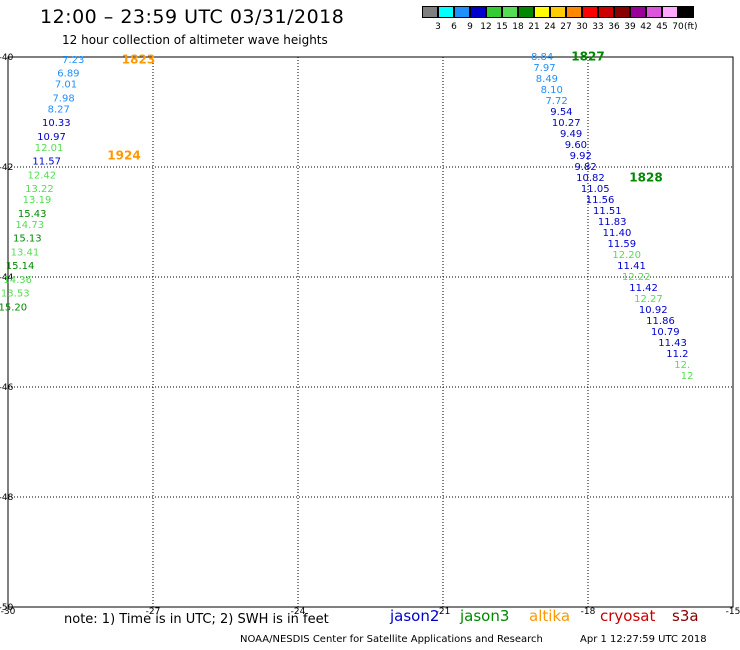  Describe the element at coordinates (556, 101) in the screenshot. I see `wave-height-label: 7.72` at that location.